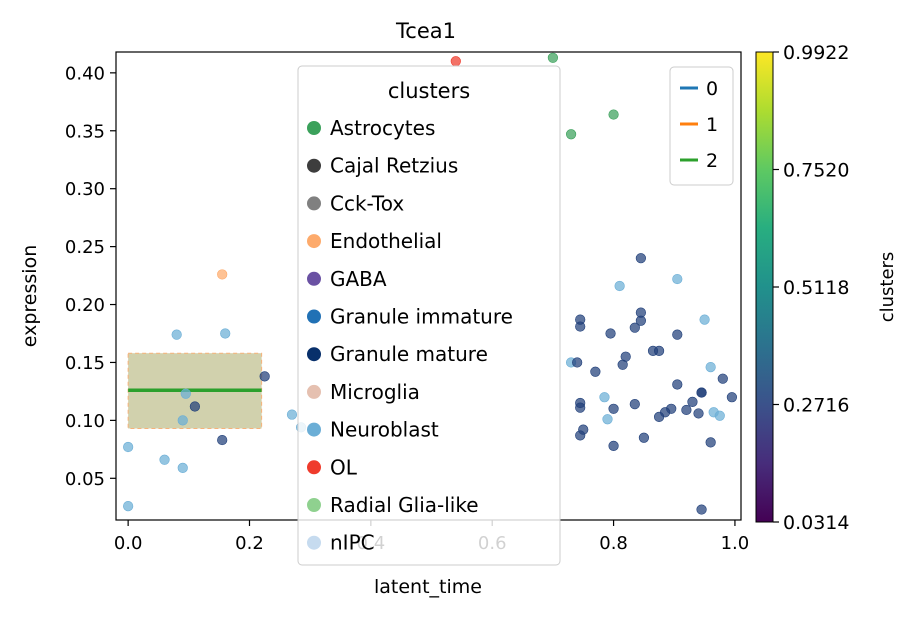  What do you see at coordinates (358, 279) in the screenshot?
I see `cluster-legend-label: GABA` at bounding box center [358, 279].